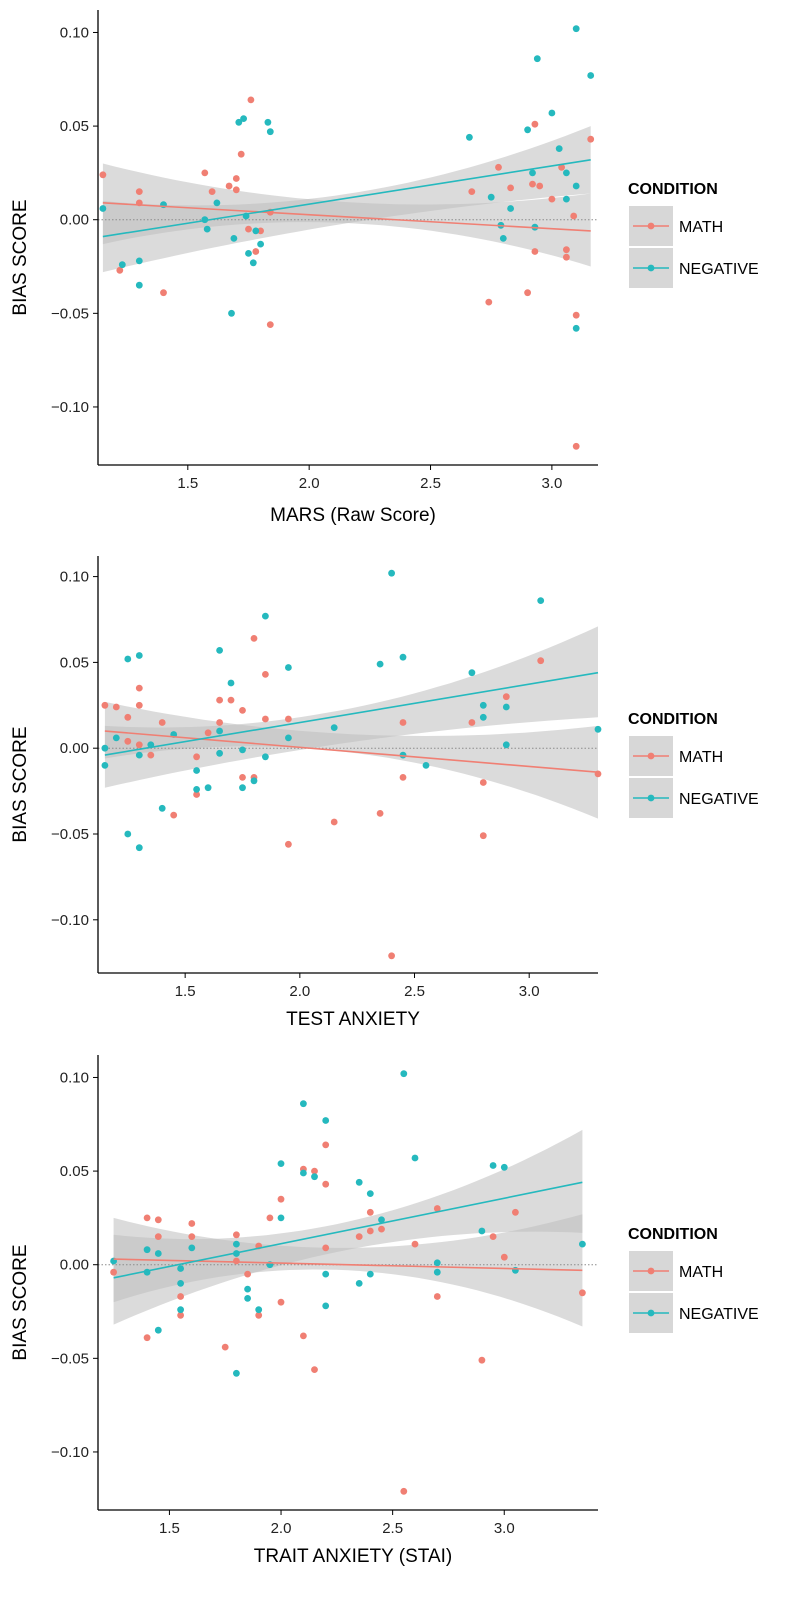 The image size is (797, 1620). What do you see at coordinates (74, 1171) in the screenshot?
I see `y-tick-label: 0.05` at bounding box center [74, 1171].